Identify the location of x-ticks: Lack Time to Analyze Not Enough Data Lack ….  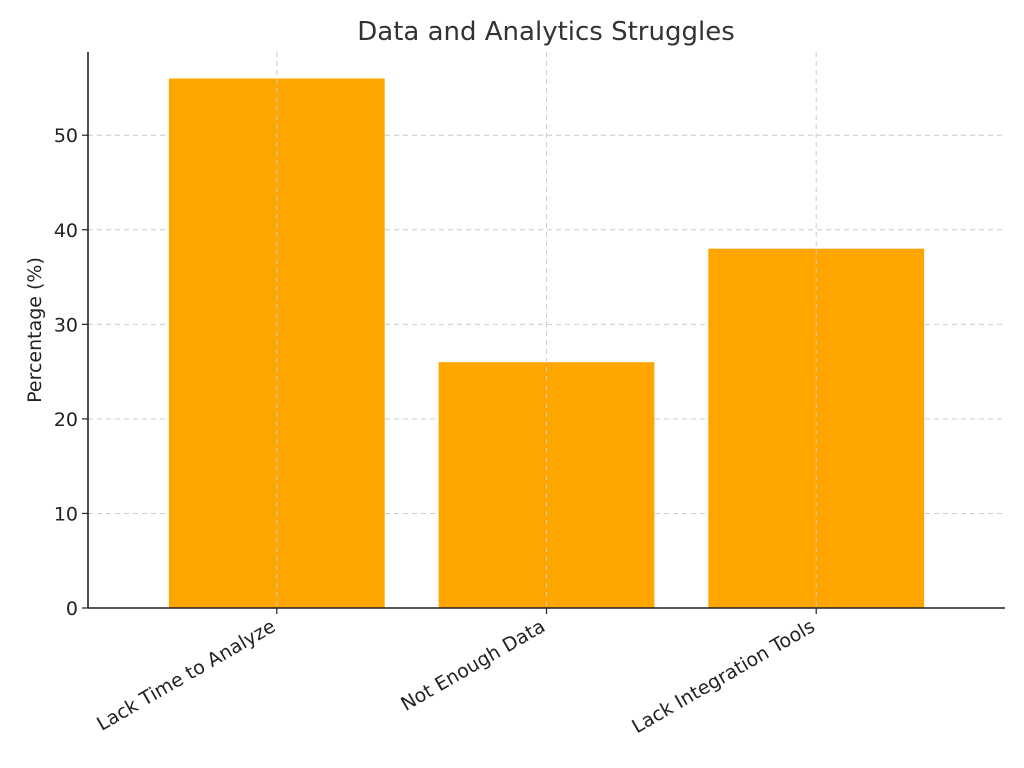
(456, 673).